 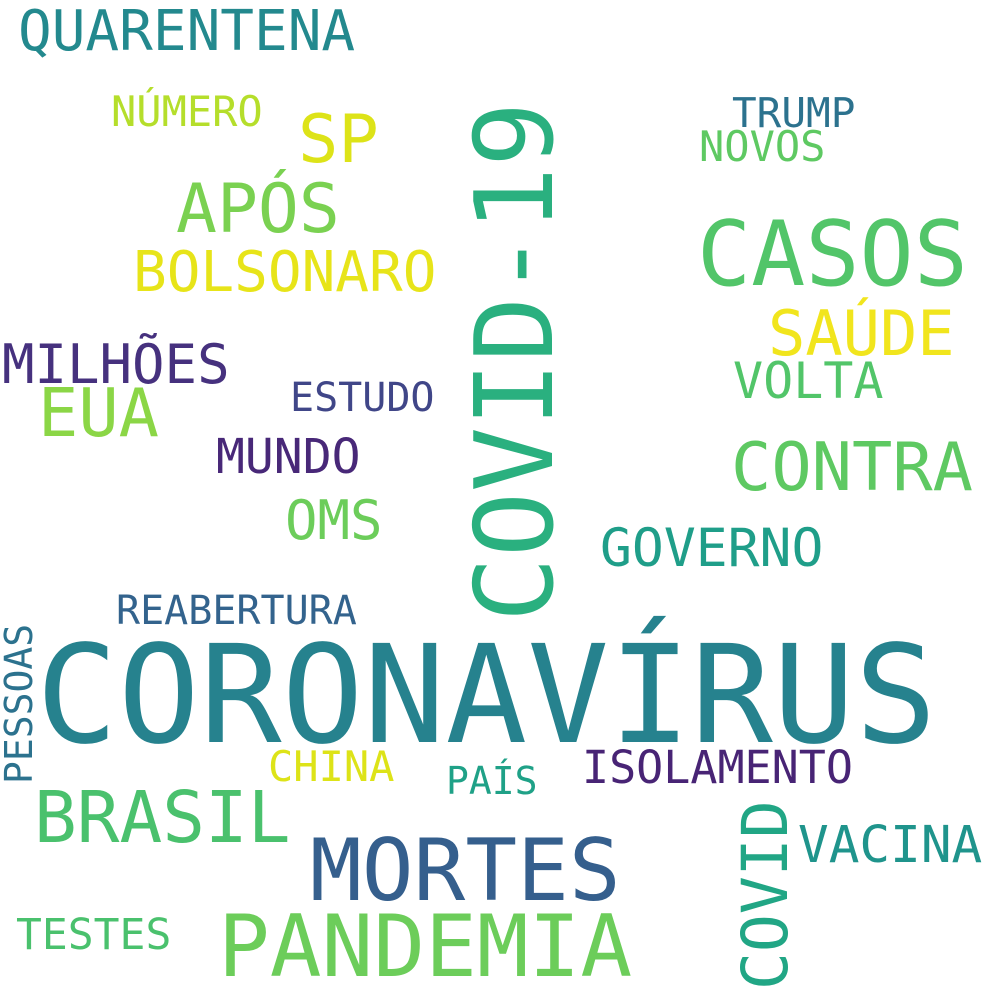 What do you see at coordinates (116, 364) in the screenshot?
I see `word-milhoes: MILHÕES` at bounding box center [116, 364].